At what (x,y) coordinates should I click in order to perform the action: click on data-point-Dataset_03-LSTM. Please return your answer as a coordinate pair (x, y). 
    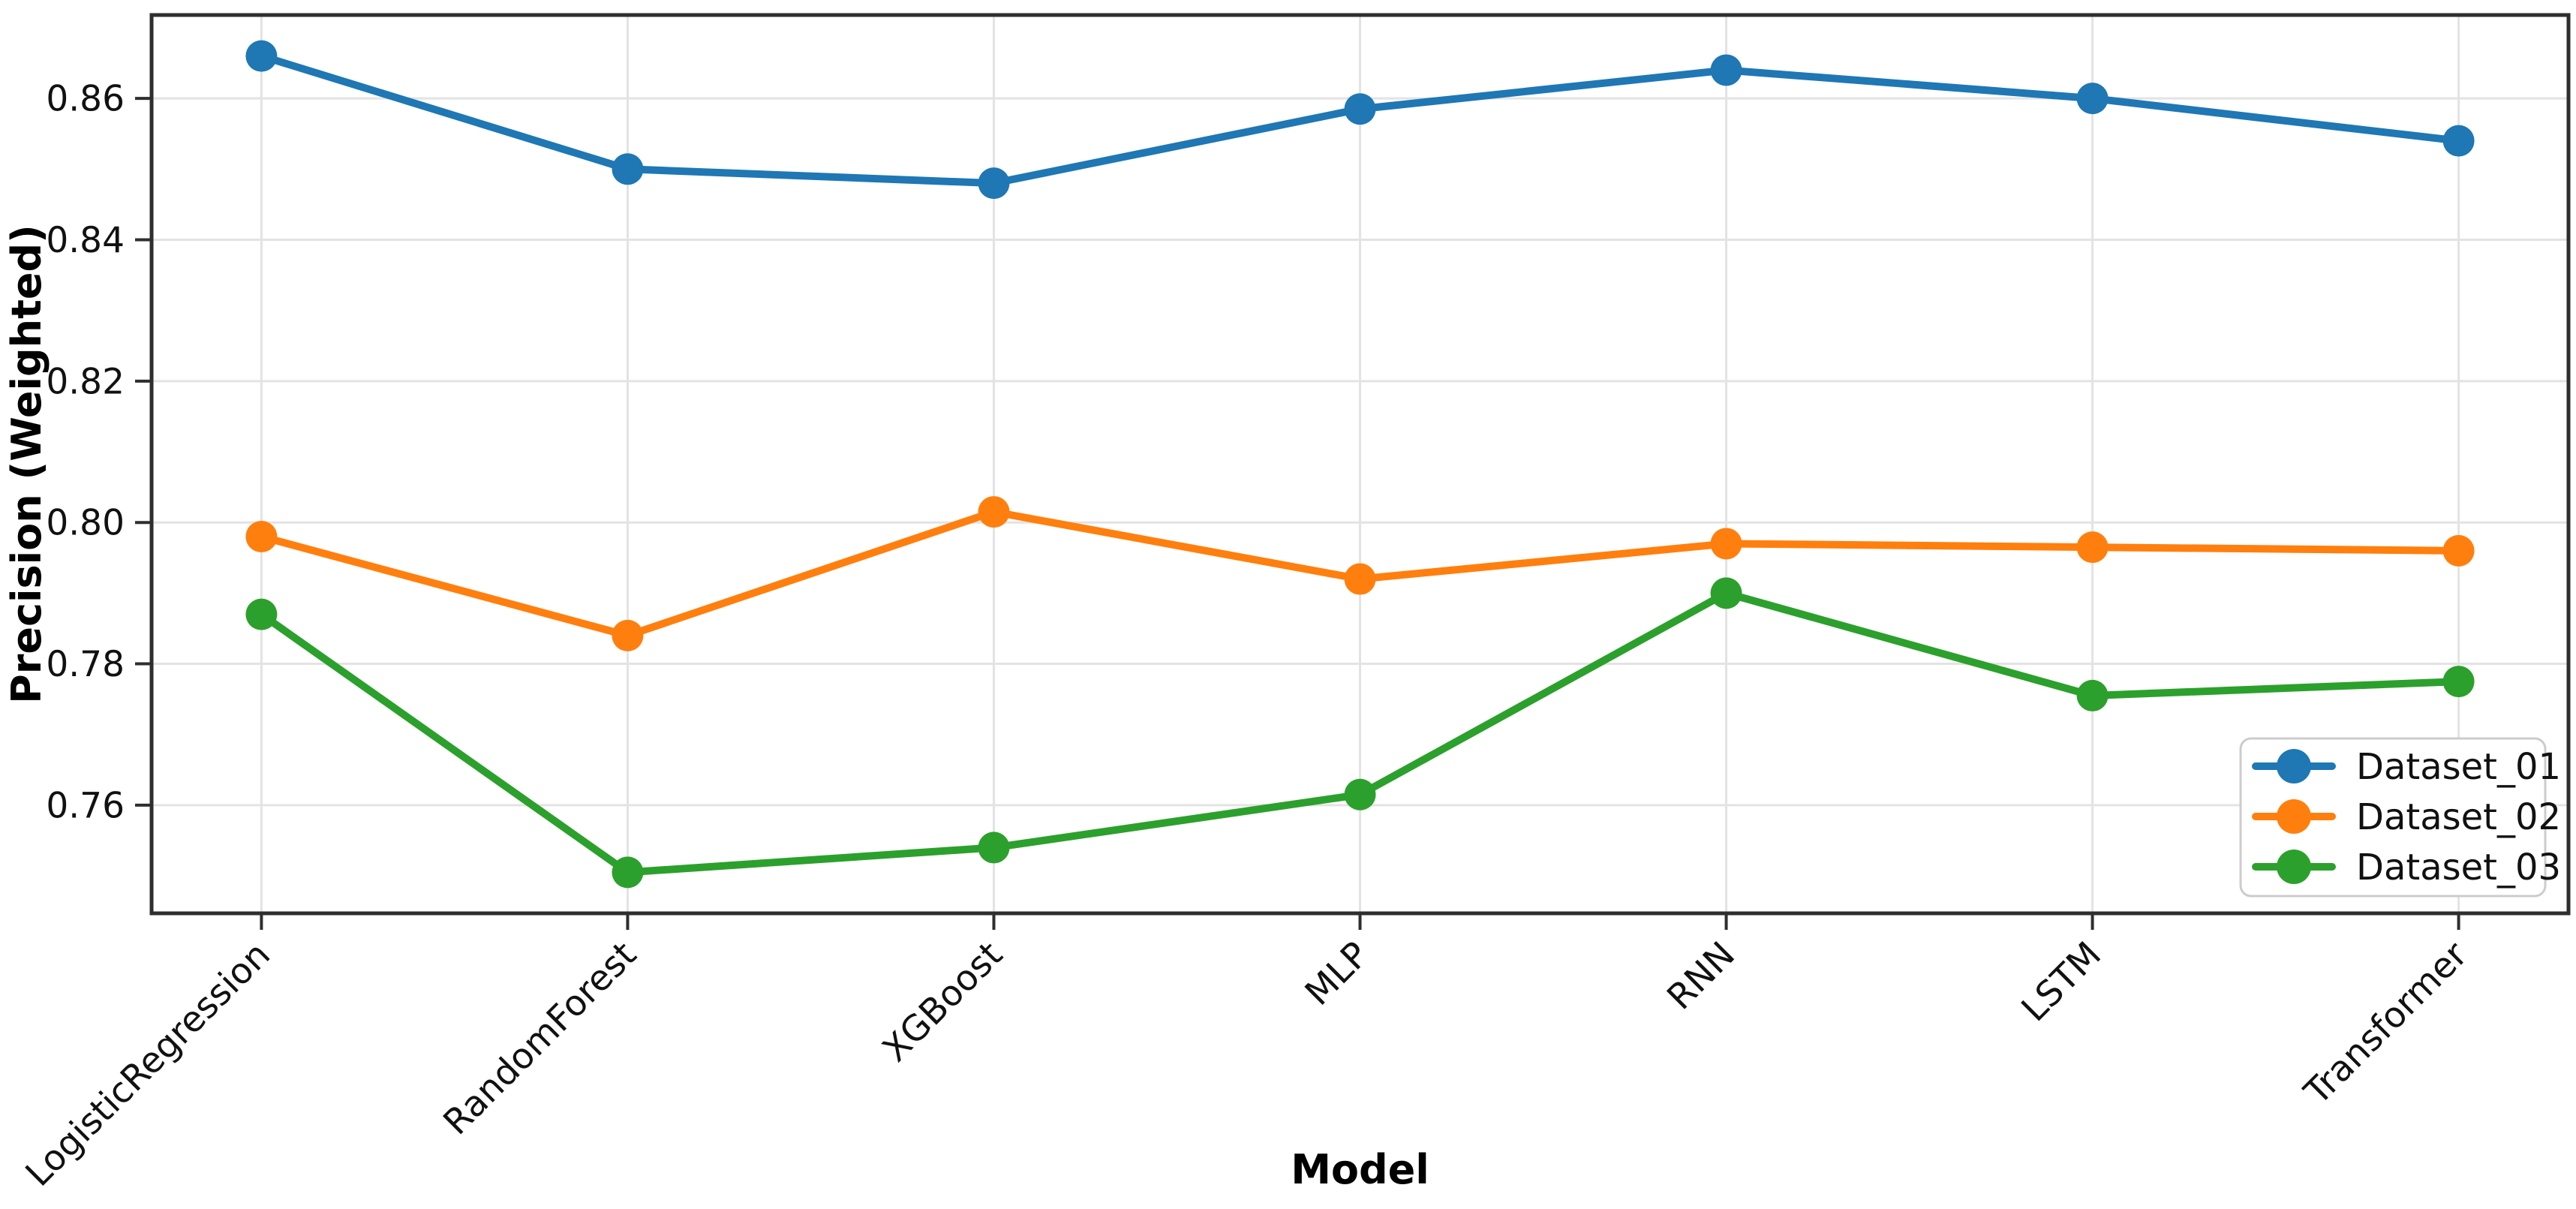
    Looking at the image, I should click on (2092, 695).